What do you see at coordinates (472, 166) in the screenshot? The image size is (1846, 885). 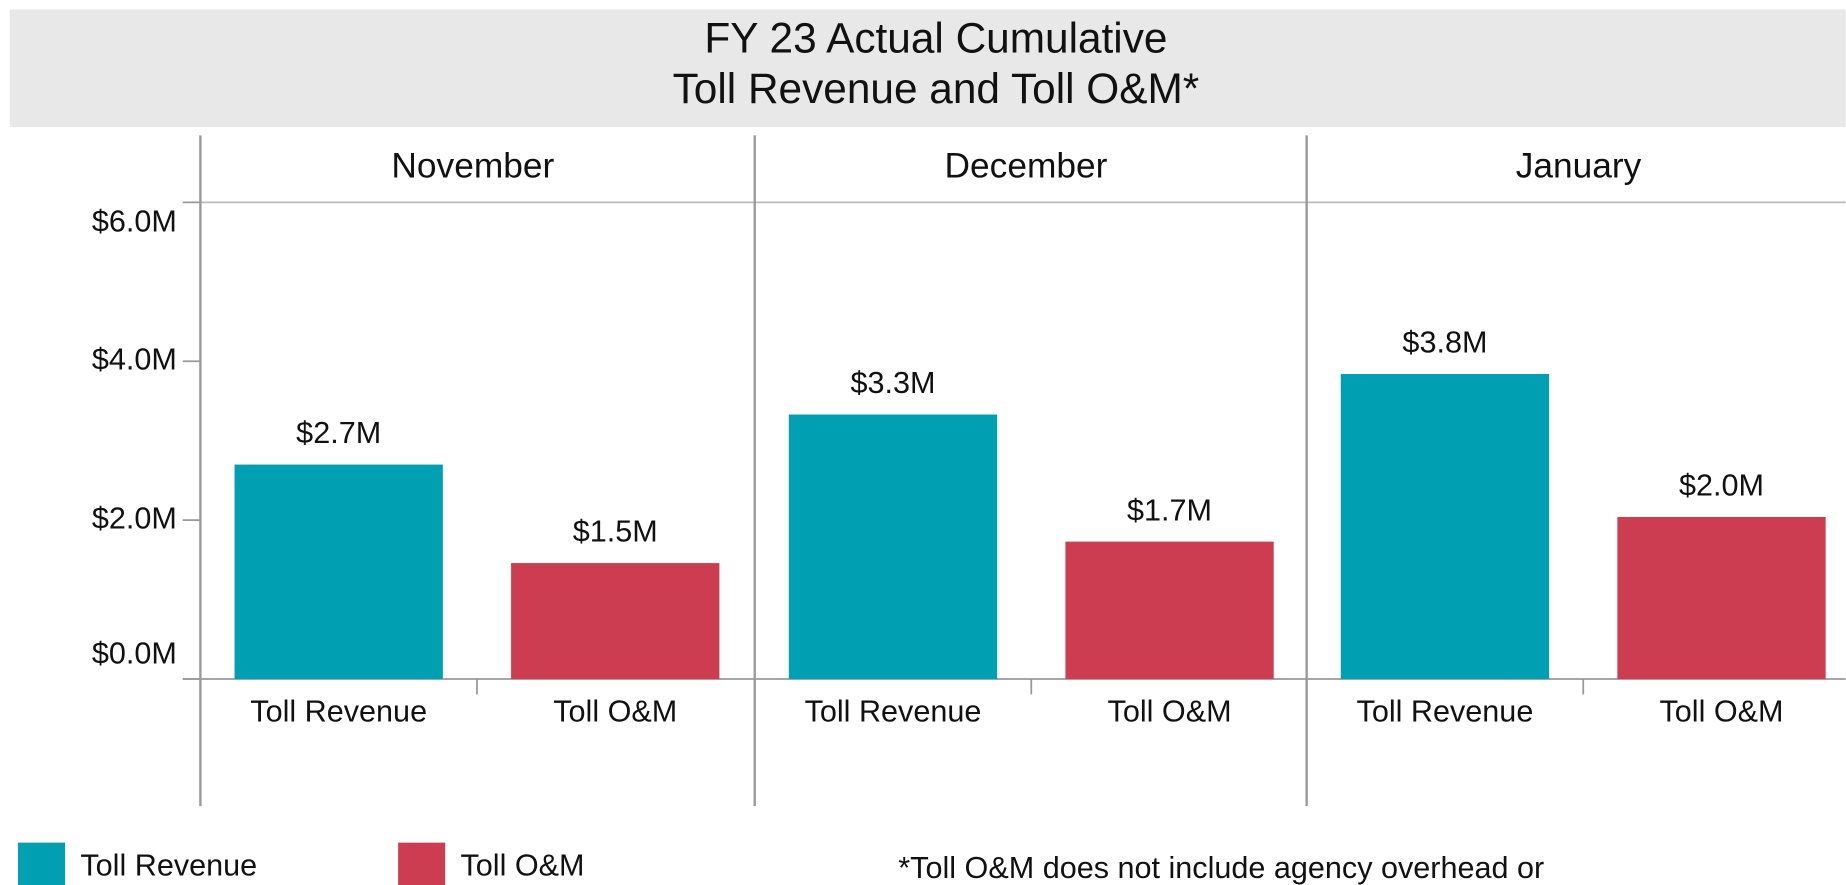 I see `facet-label: November` at bounding box center [472, 166].